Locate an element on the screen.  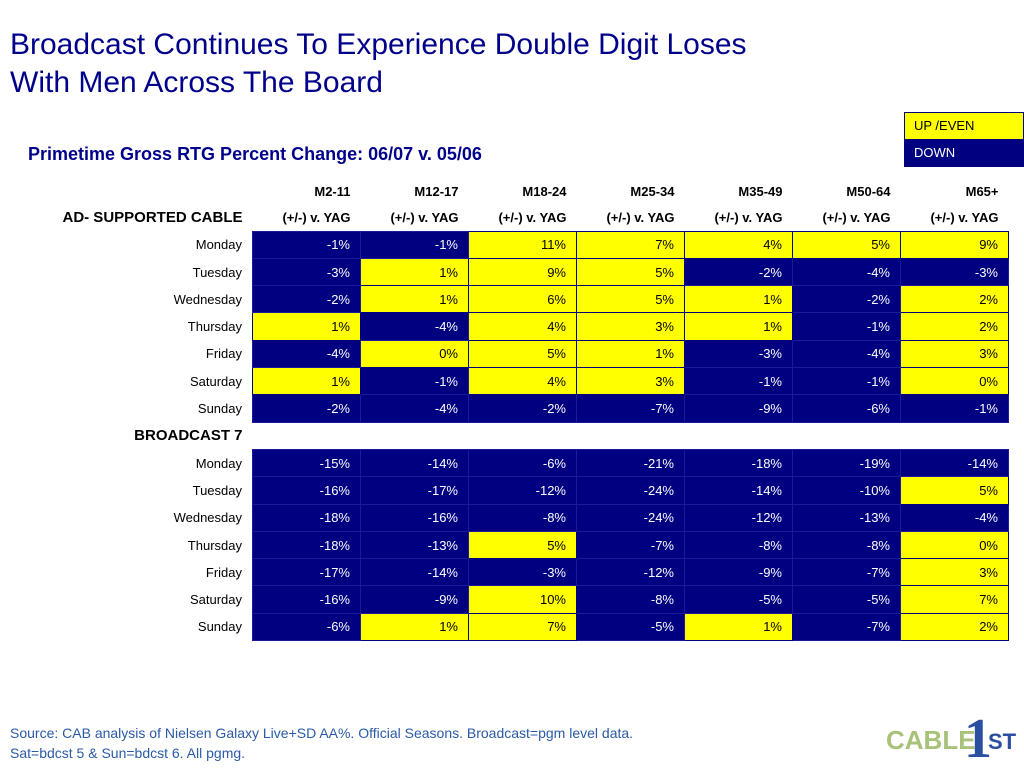
row-day-label: Tuesday is located at coordinates (217, 272).